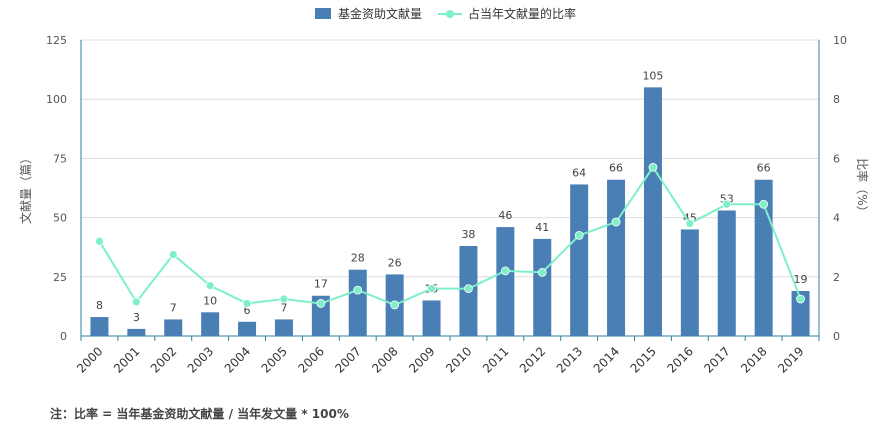  What do you see at coordinates (99, 305) in the screenshot?
I see `bar-value-label: 8` at bounding box center [99, 305].